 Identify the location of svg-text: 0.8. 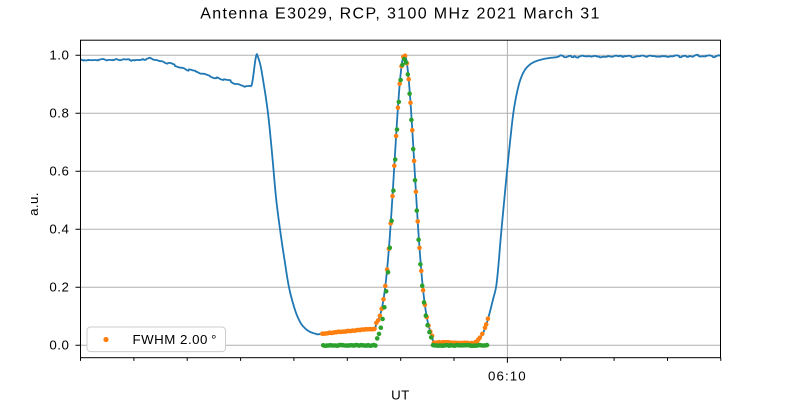
(59, 113).